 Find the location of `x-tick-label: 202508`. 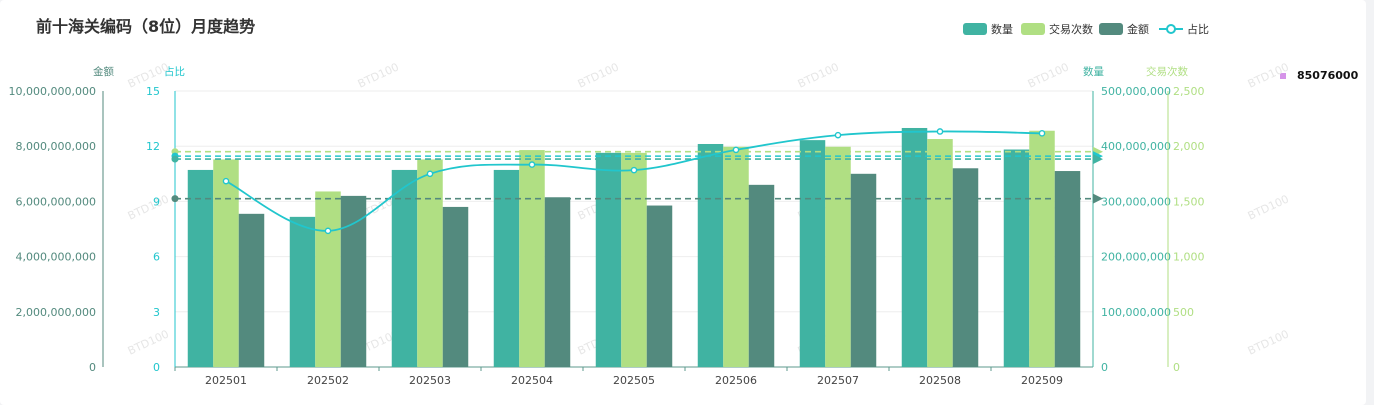

x-tick-label: 202508 is located at coordinates (940, 380).